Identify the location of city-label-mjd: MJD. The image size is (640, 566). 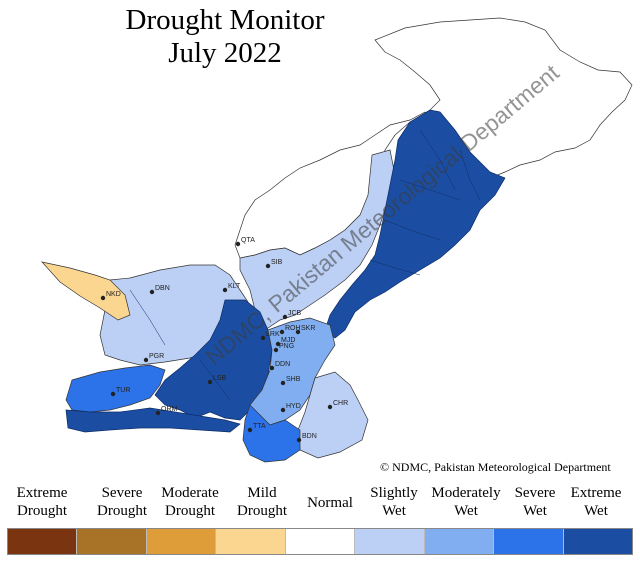
(288, 340).